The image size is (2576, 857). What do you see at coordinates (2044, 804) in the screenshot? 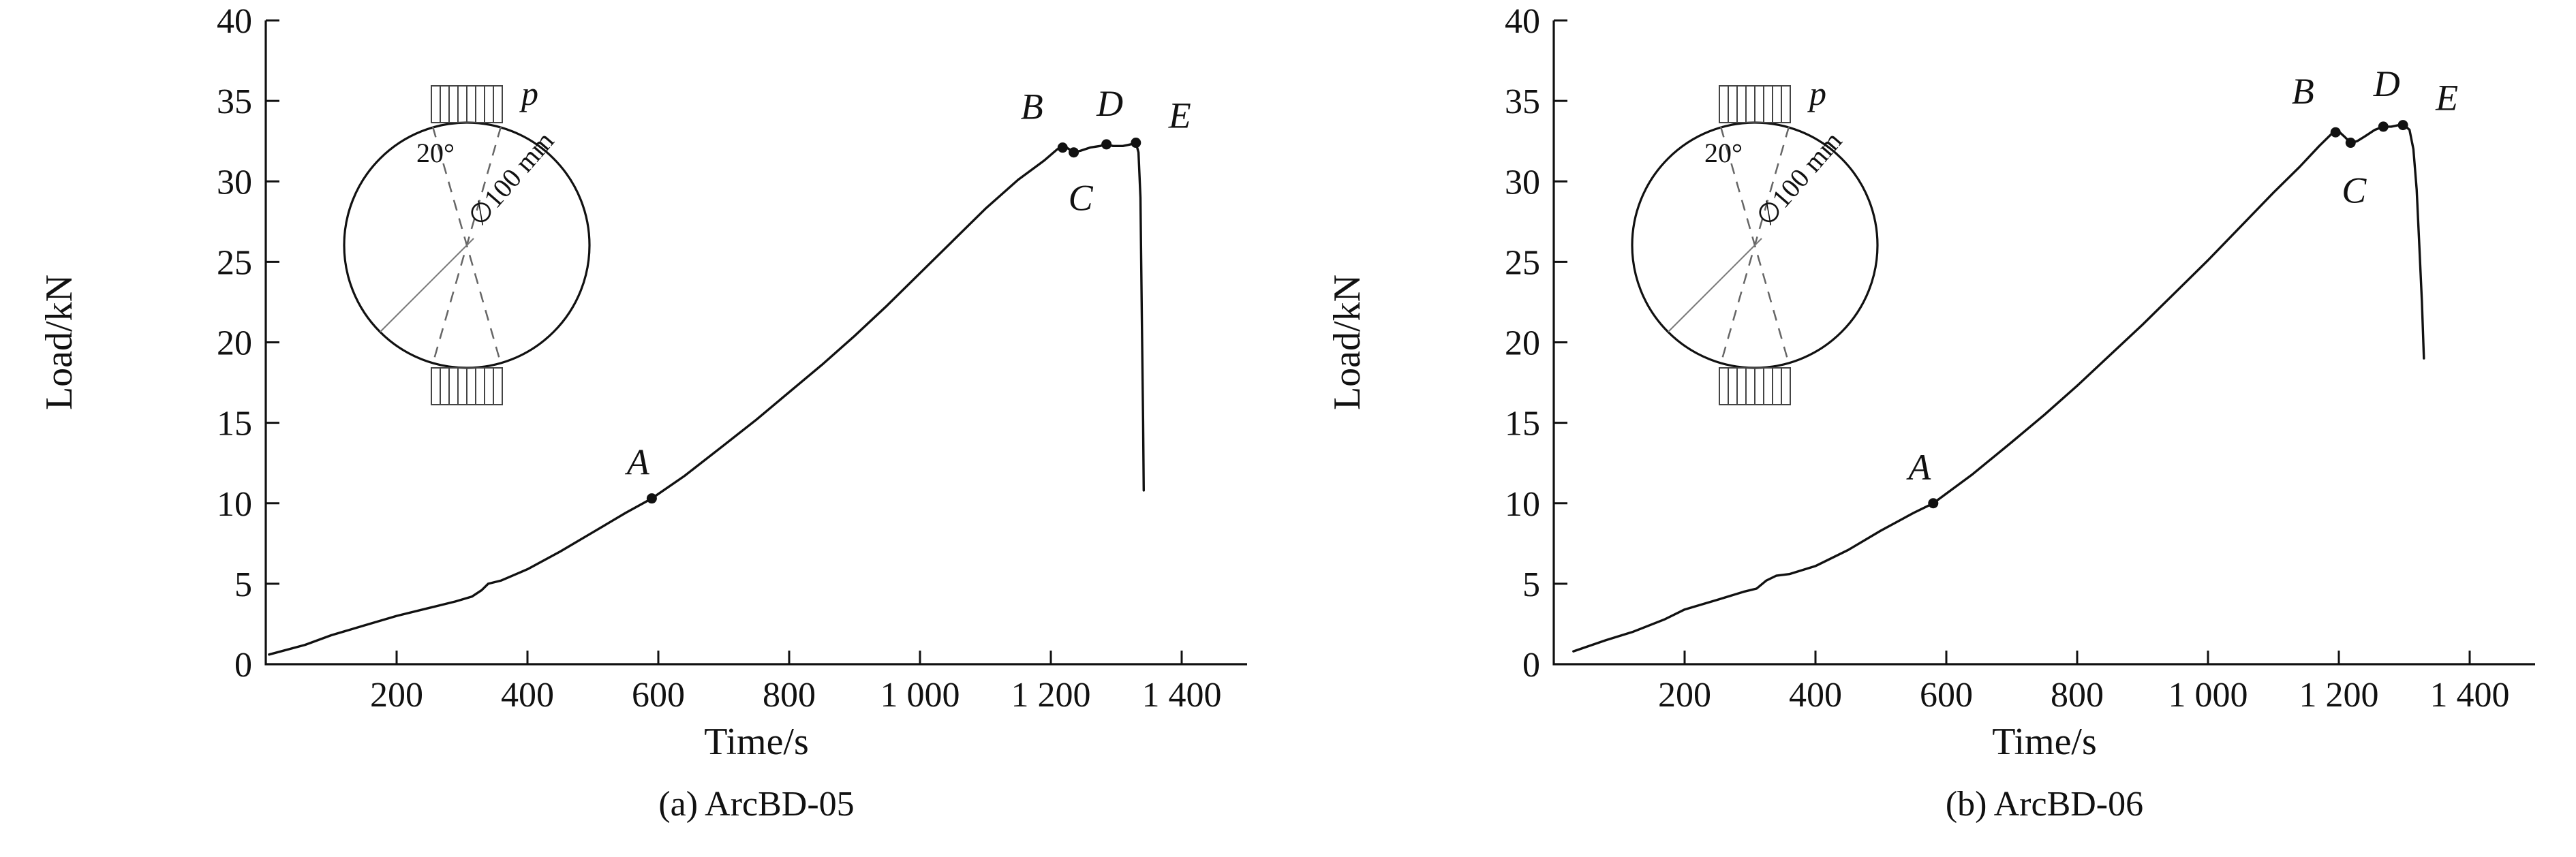
I see `chart-caption: (b) ArcBD-06` at bounding box center [2044, 804].